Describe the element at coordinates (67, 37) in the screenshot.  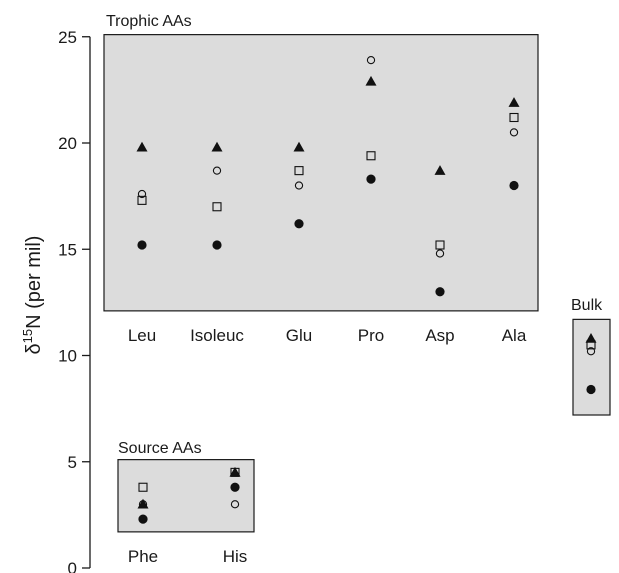
I see `y-tick-label: 25` at that location.